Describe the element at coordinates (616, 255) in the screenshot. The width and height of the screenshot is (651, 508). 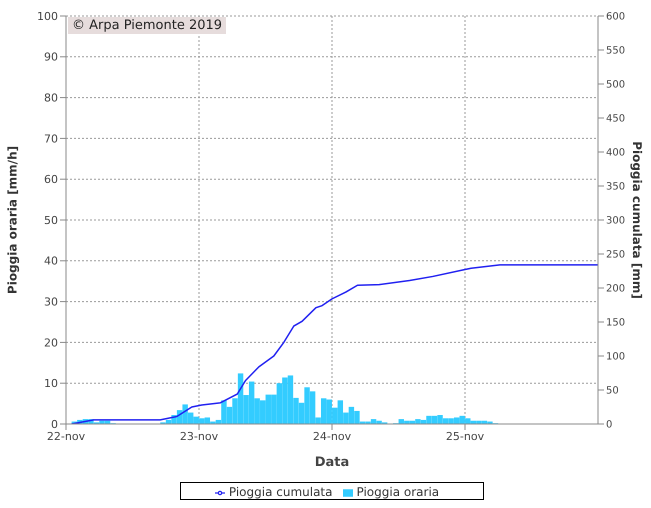
I see `y2-tick-label: 250` at that location.